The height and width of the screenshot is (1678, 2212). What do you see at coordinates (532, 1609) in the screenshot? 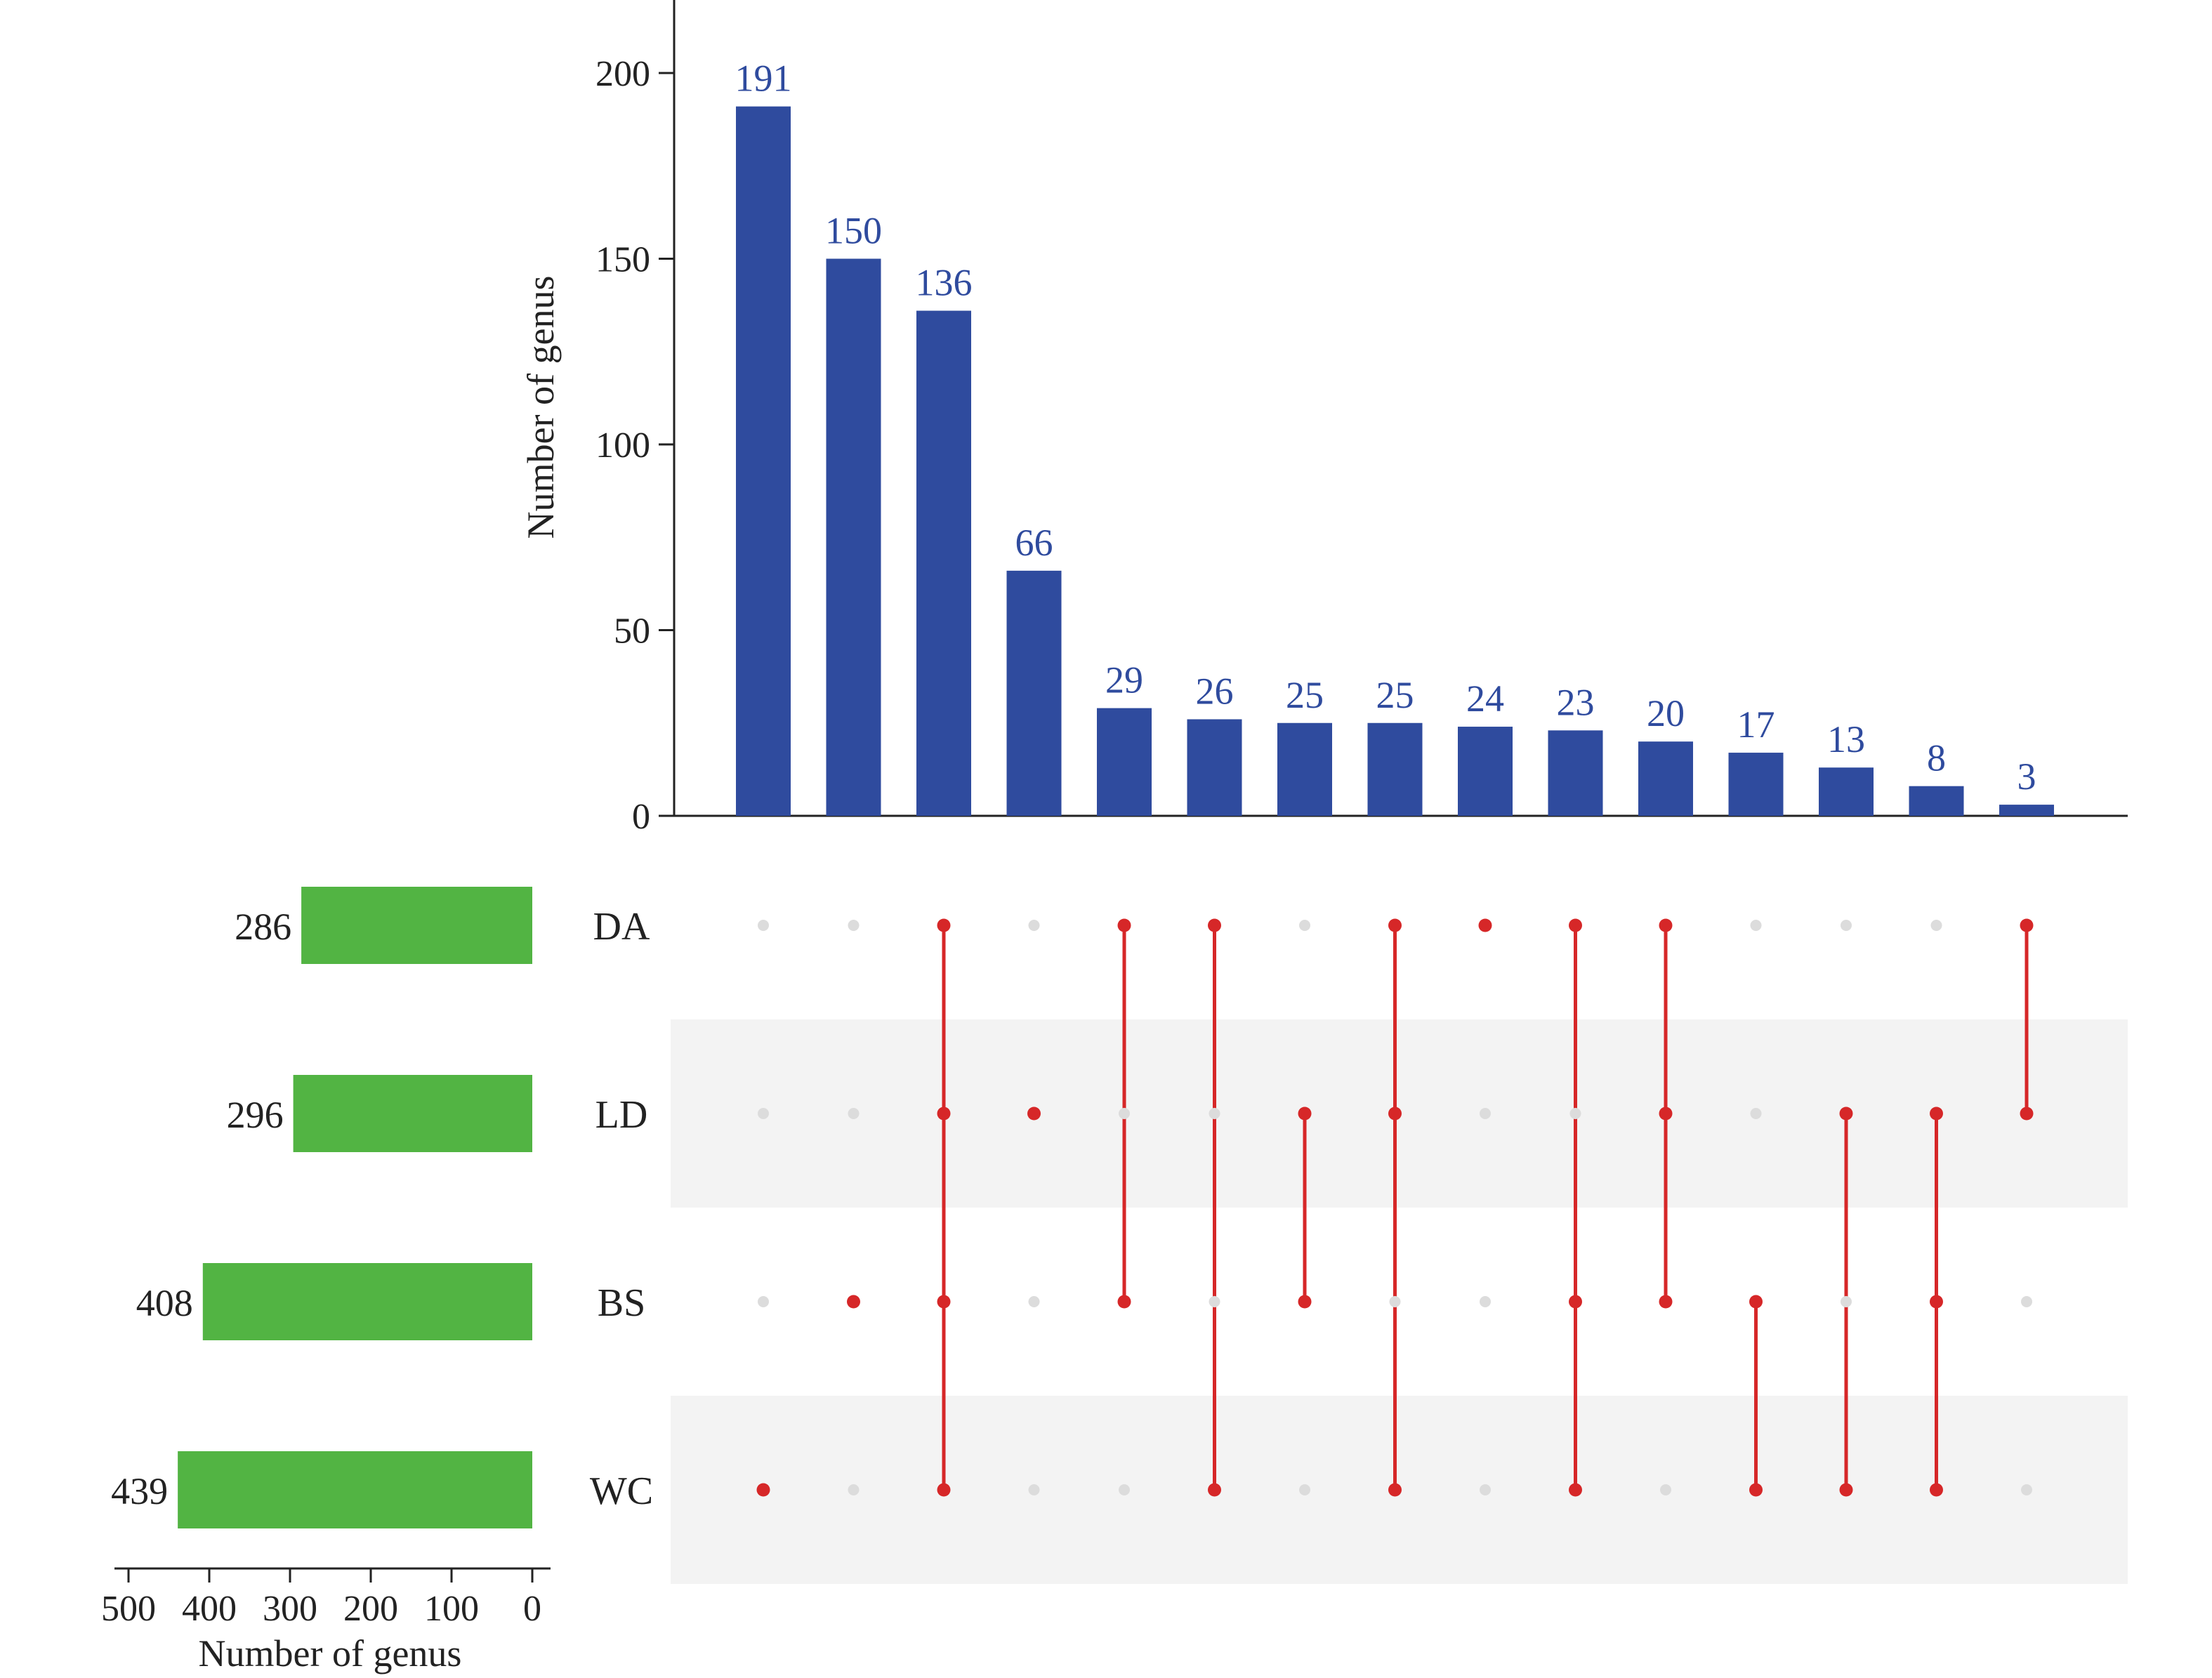
I see `set-size-x-tick-label: 0` at bounding box center [532, 1609].